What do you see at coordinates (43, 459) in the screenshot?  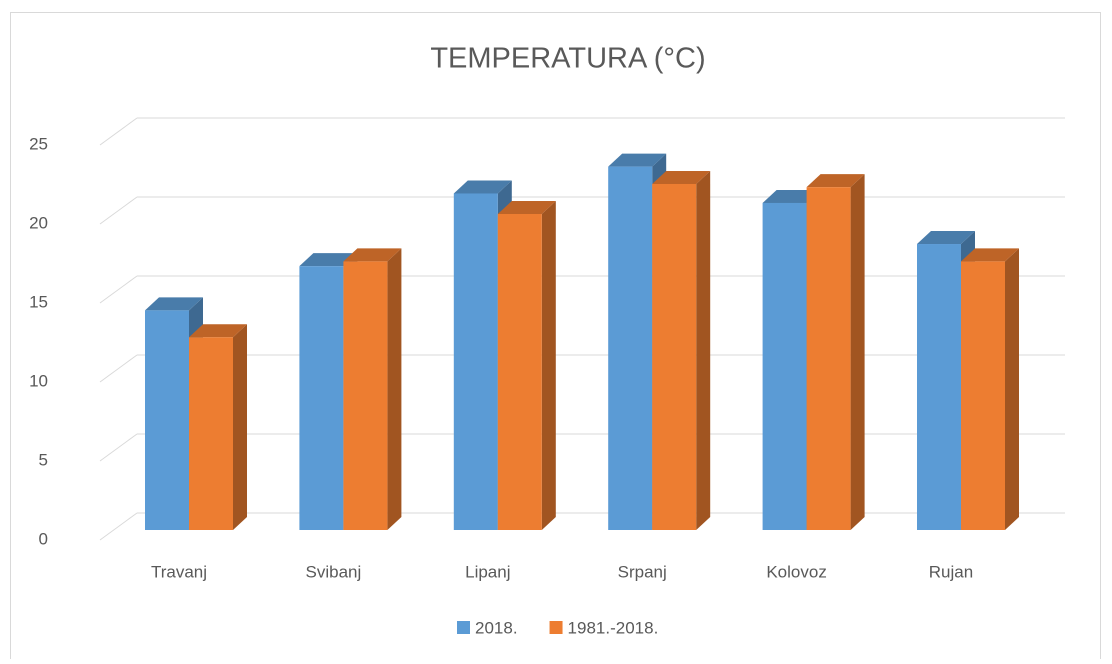 I see `y-tick-label: 5` at bounding box center [43, 459].